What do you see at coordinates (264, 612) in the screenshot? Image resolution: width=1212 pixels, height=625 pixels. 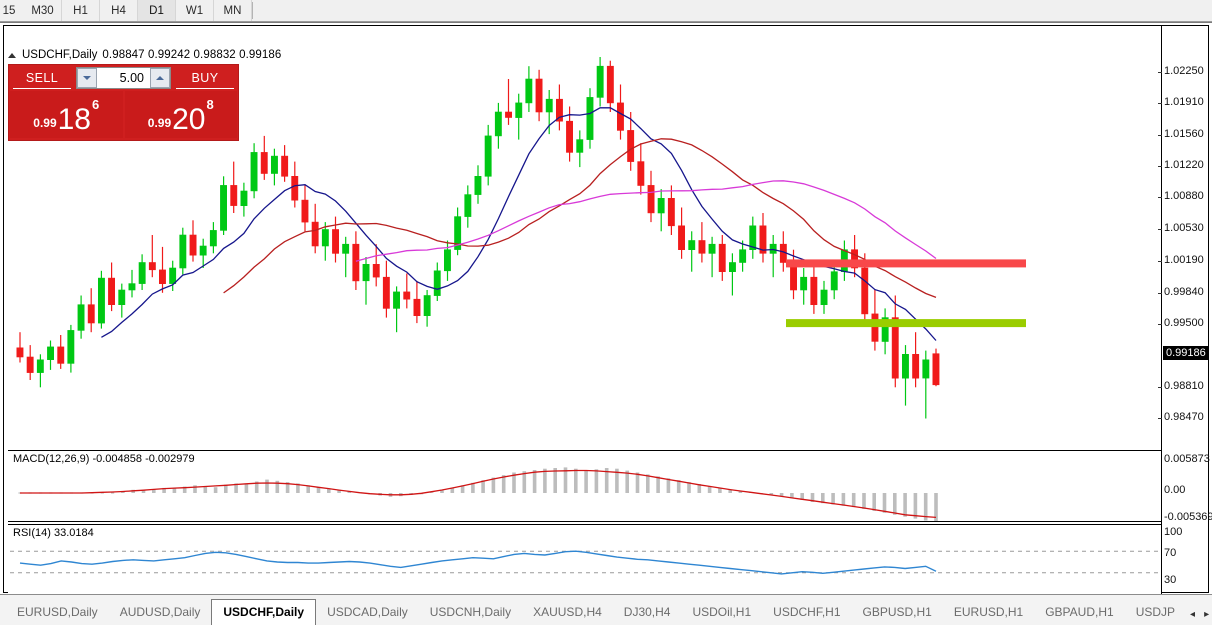 I see `chart-tab-usdchf-daily: USDCHF,Daily` at bounding box center [264, 612].